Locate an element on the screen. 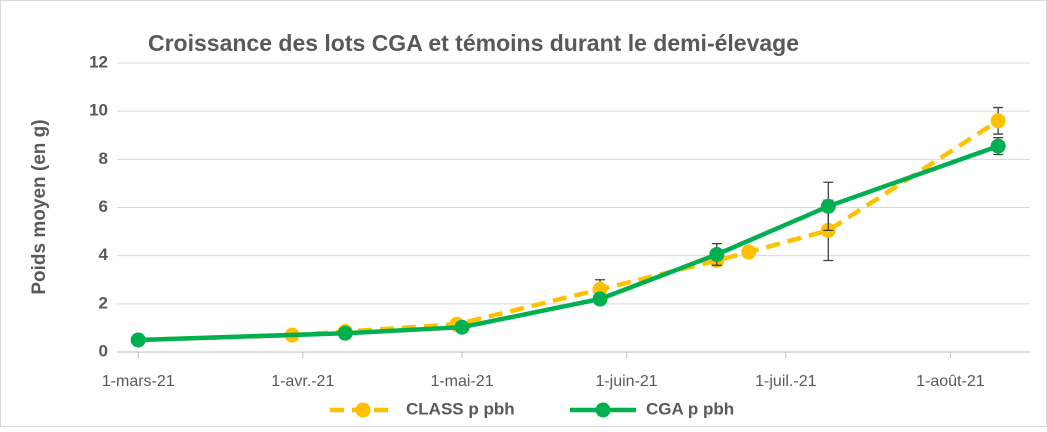 This screenshot has height=432, width=1047. x-tick-label: 1-juil.-21 is located at coordinates (785, 381).